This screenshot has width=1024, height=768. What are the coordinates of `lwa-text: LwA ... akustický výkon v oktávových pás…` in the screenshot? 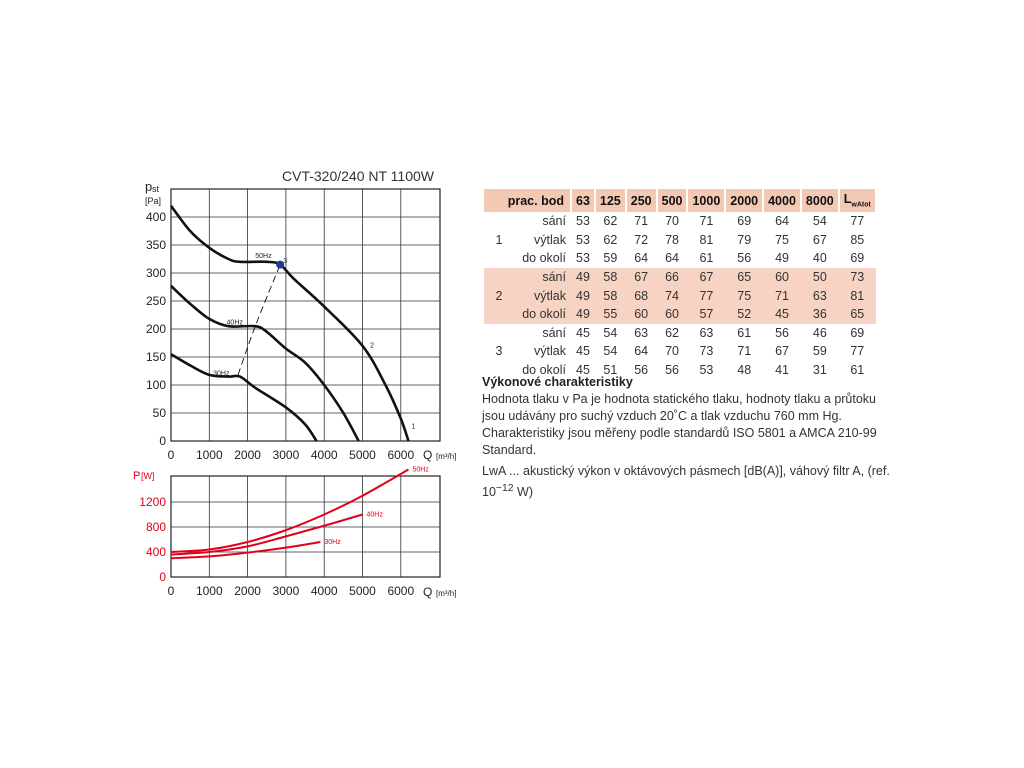 It's located at (686, 482).